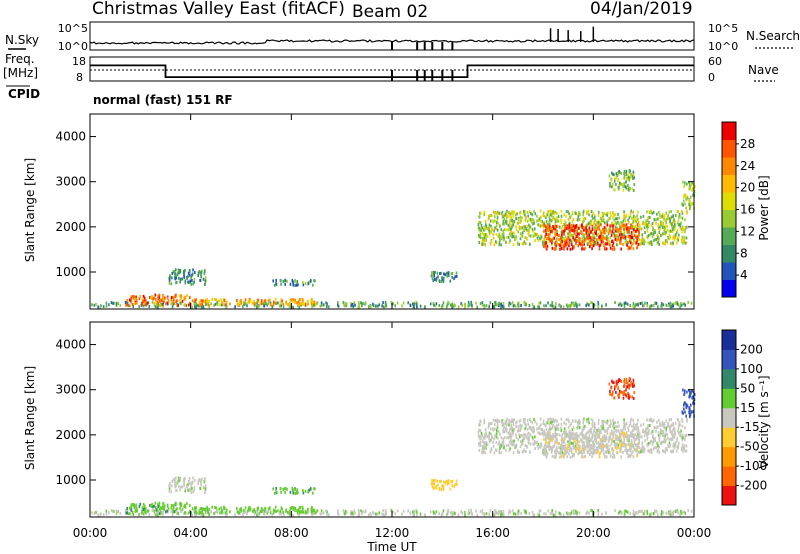 The image size is (800, 554). What do you see at coordinates (729, 218) in the screenshot?
I see `colorbar-swatch` at bounding box center [729, 218].